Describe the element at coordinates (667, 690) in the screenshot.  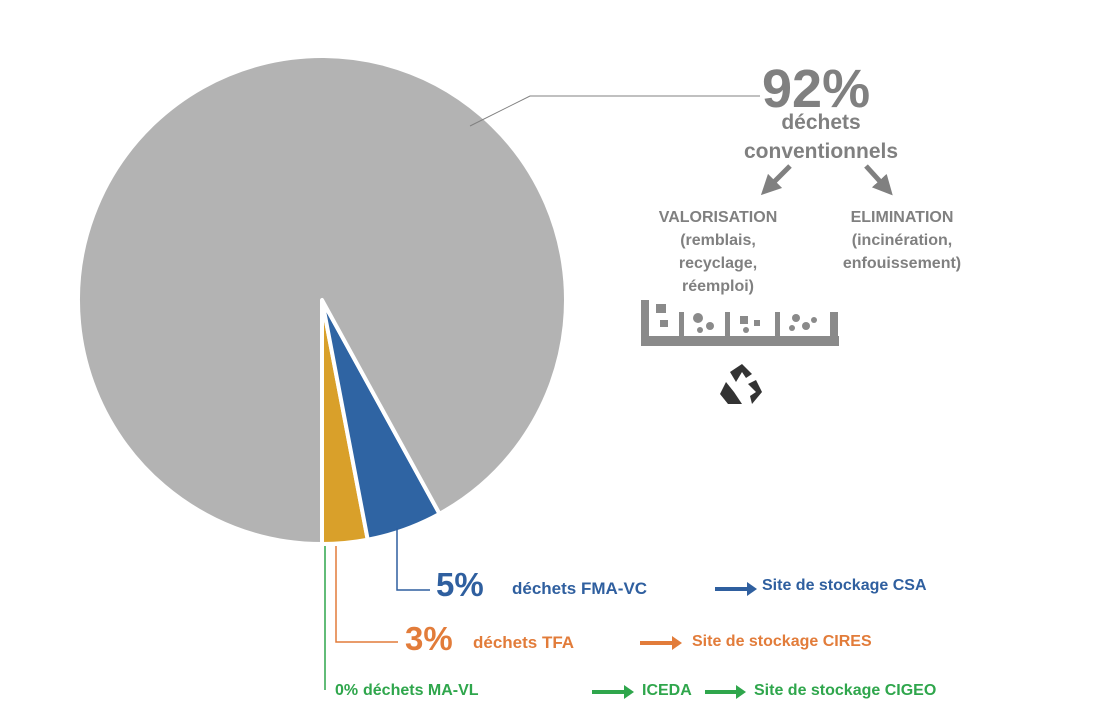
I see `destination: ICEDA` at that location.